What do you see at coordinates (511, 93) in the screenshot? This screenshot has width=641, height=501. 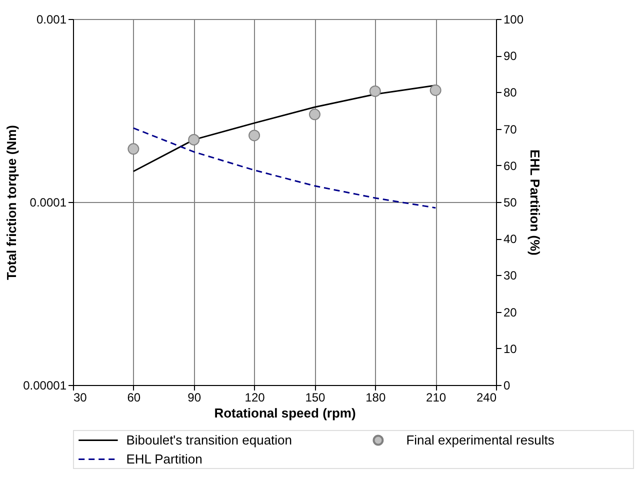 I see `y2-tick-label: 80` at bounding box center [511, 93].